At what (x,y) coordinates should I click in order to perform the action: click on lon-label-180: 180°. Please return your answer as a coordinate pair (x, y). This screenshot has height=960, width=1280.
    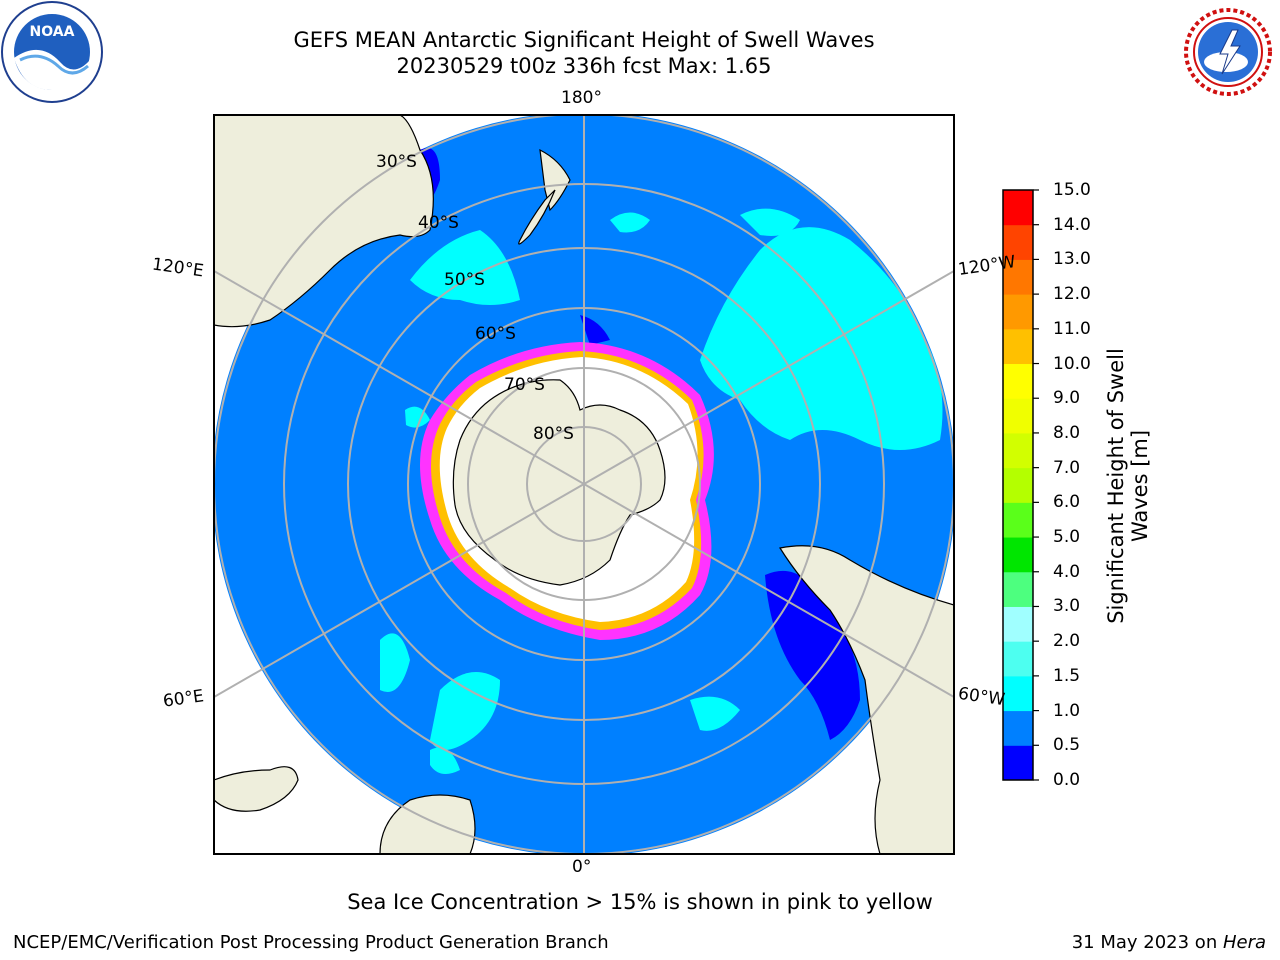
    Looking at the image, I should click on (581, 98).